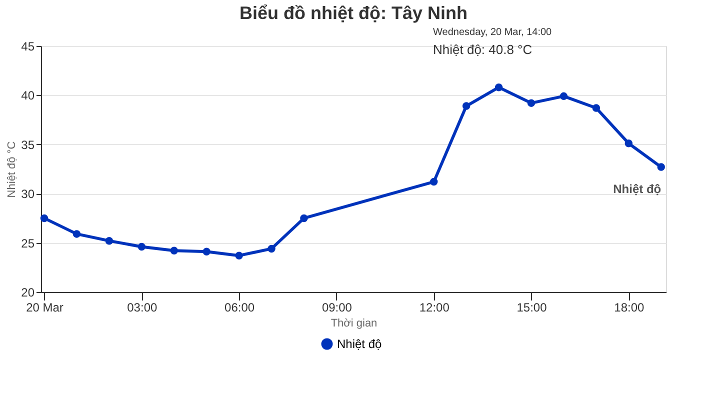 This screenshot has width=710, height=394. I want to click on y-tick-label: 30, so click(28, 194).